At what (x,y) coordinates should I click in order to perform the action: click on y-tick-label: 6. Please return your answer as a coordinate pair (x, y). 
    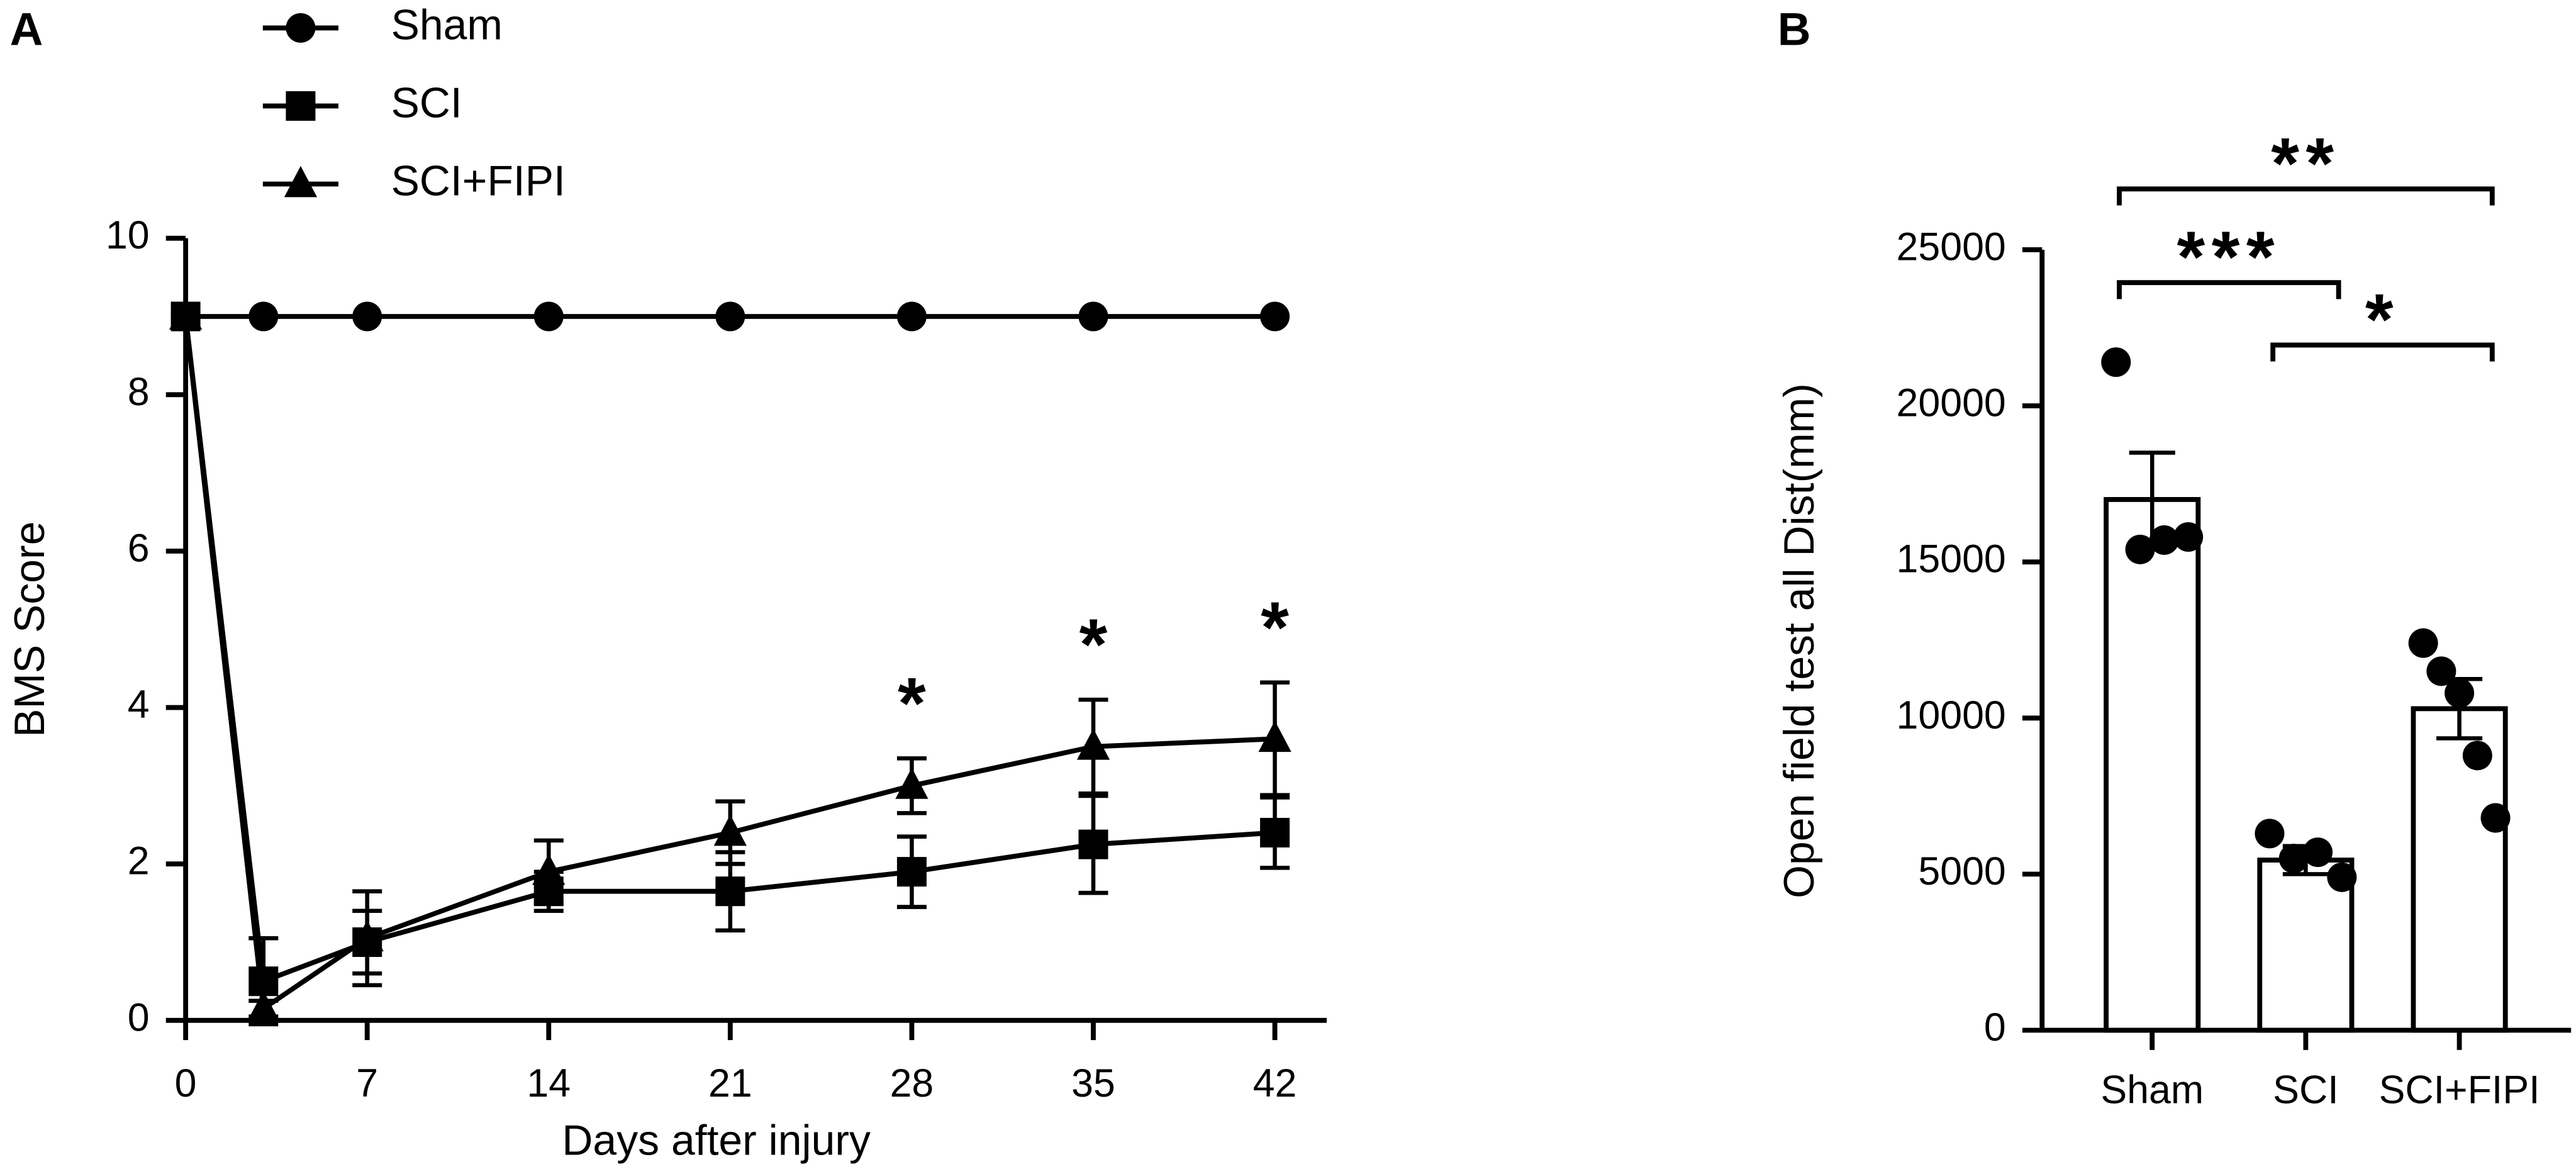
    Looking at the image, I should click on (139, 548).